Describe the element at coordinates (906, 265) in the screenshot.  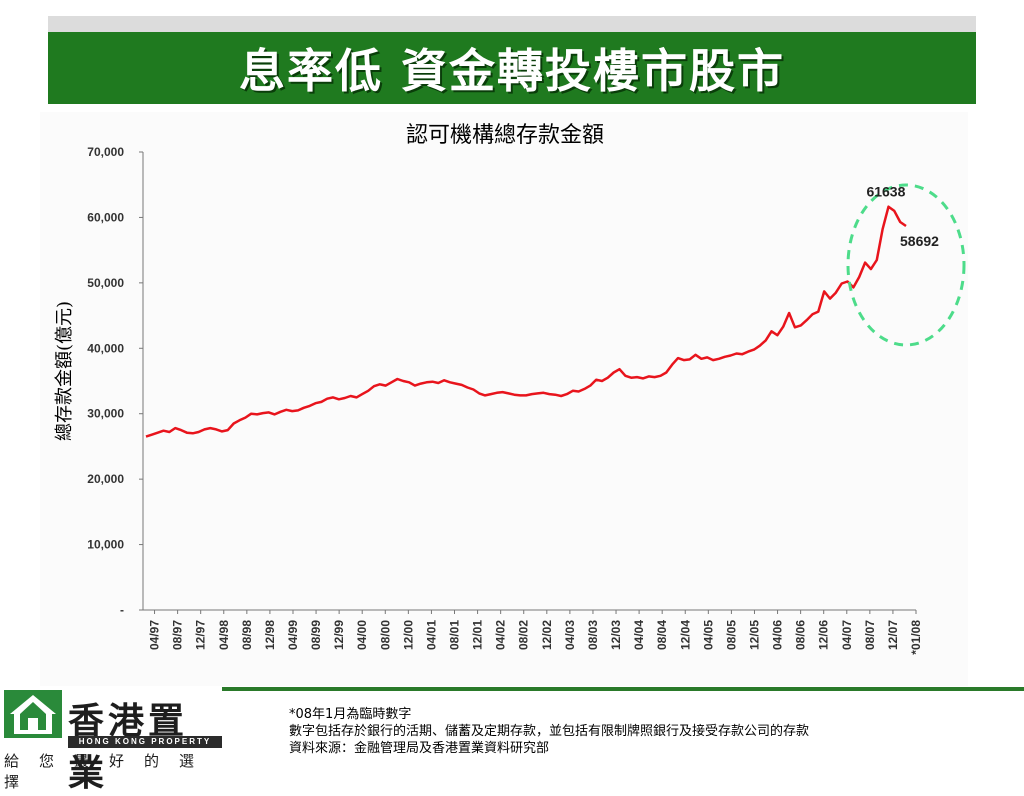
I see `highlight-circle` at that location.